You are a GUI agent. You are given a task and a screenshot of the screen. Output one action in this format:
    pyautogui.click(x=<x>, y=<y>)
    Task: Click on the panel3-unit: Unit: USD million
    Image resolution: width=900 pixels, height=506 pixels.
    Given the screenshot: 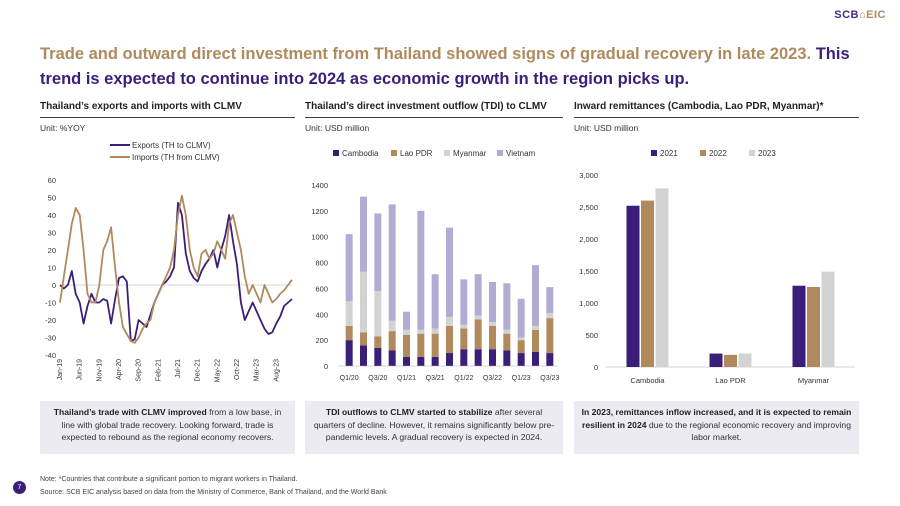 What is the action you would take?
    pyautogui.click(x=606, y=128)
    